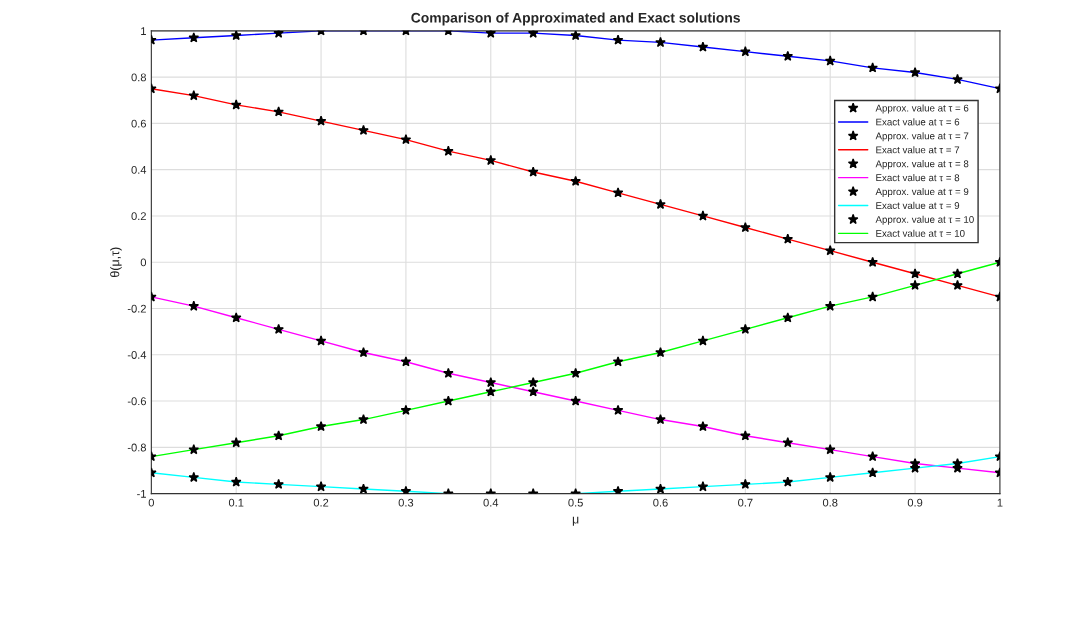 The height and width of the screenshot is (617, 1081). What do you see at coordinates (236, 502) in the screenshot?
I see `x-tick-label: 0.1` at bounding box center [236, 502].